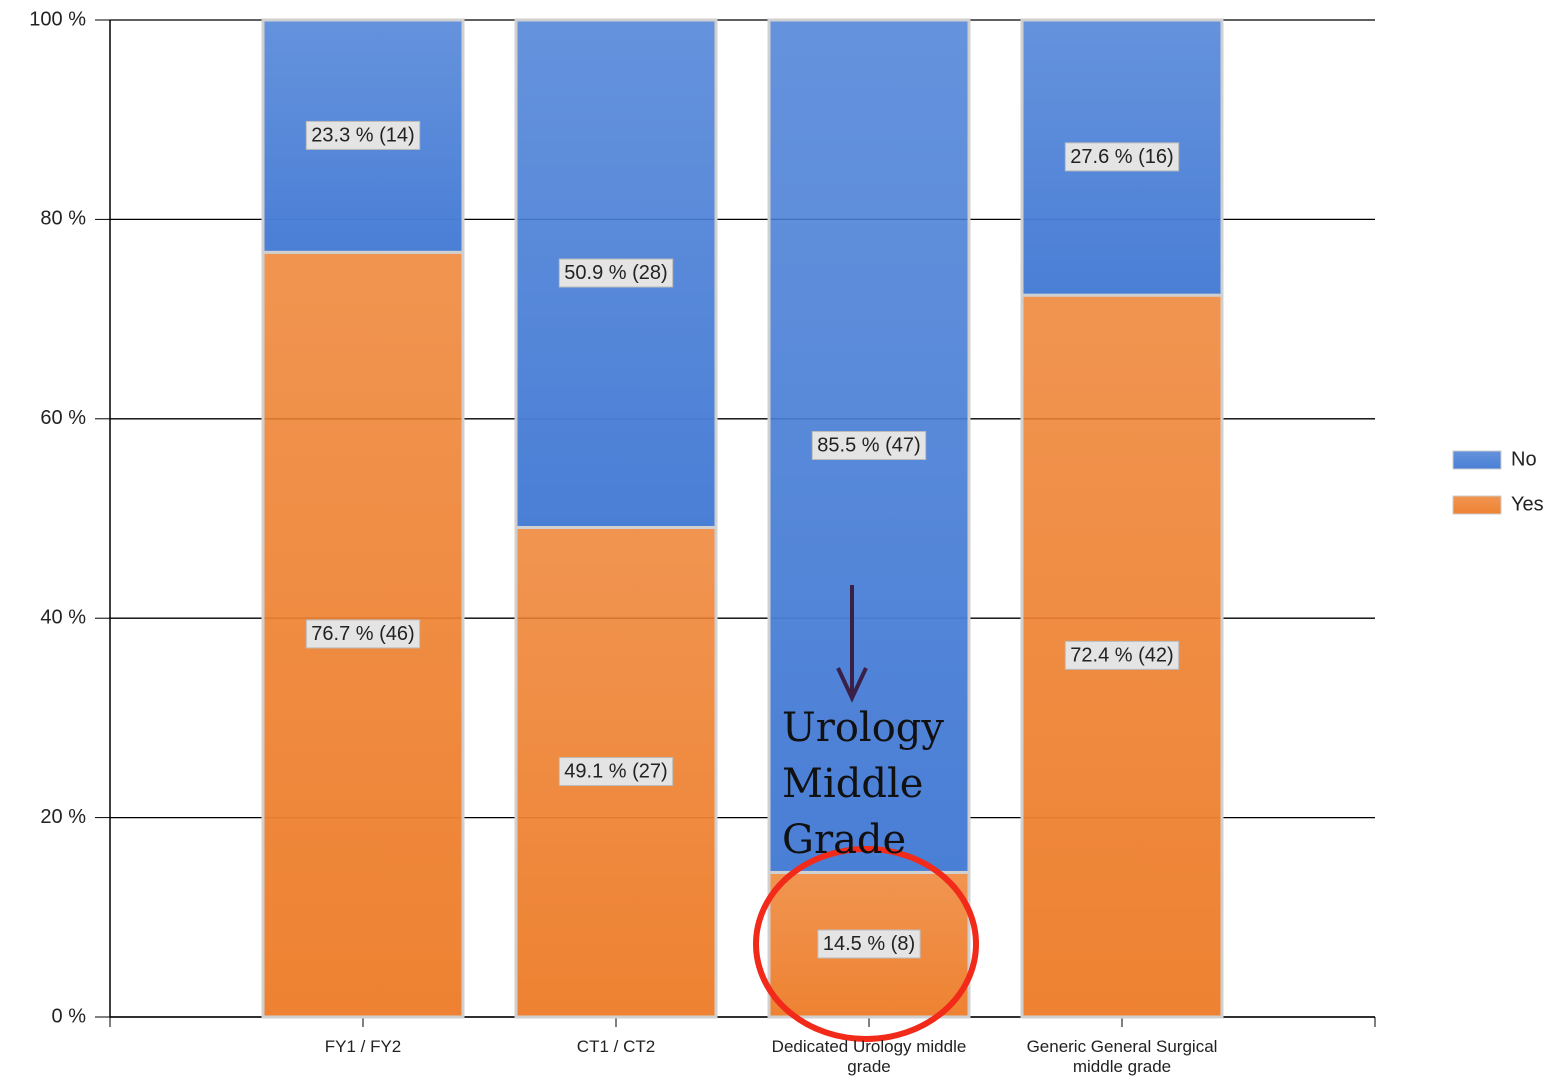 This screenshot has width=1554, height=1083. What do you see at coordinates (63, 219) in the screenshot?
I see `y-tick-label: 80 %` at bounding box center [63, 219].